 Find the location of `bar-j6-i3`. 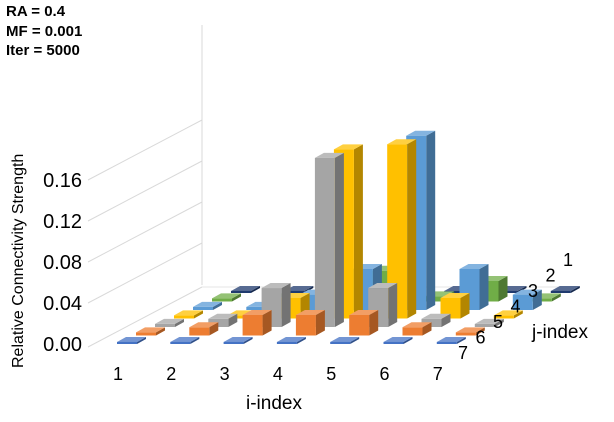

bar-j6-i3 is located at coordinates (257, 323).